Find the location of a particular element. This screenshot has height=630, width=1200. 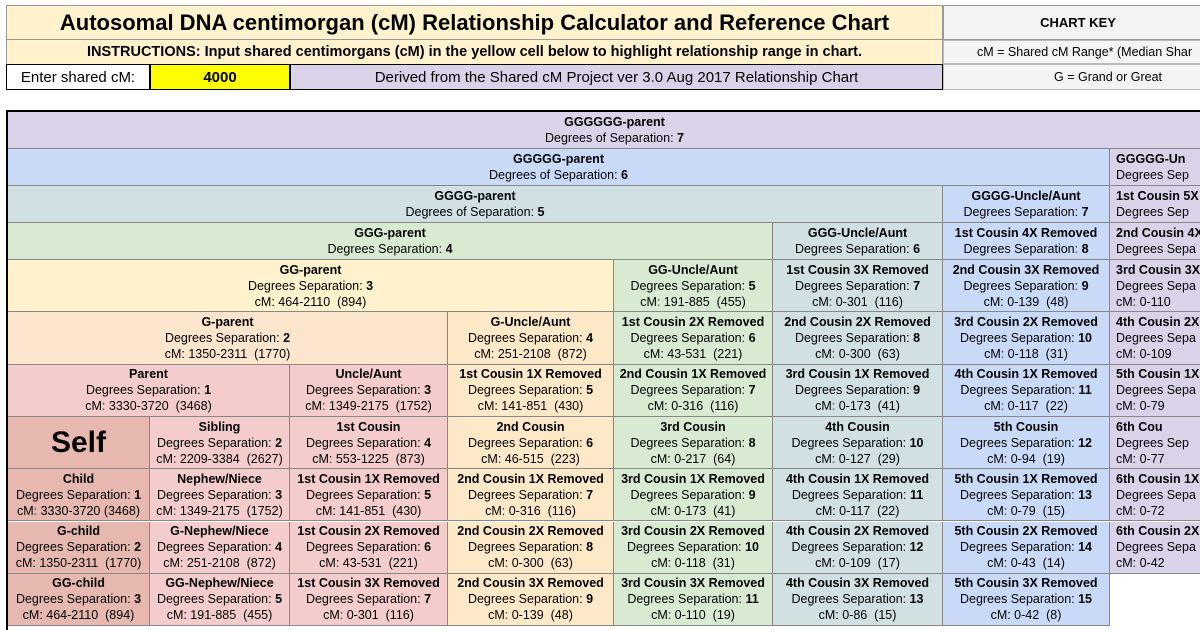

degrees-value: 7 is located at coordinates (680, 138).